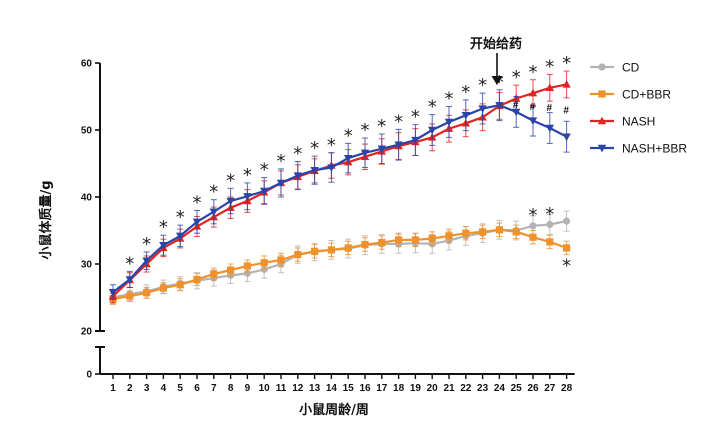 This screenshot has width=714, height=441. Describe the element at coordinates (197, 388) in the screenshot. I see `x-tick-label: 6` at that location.